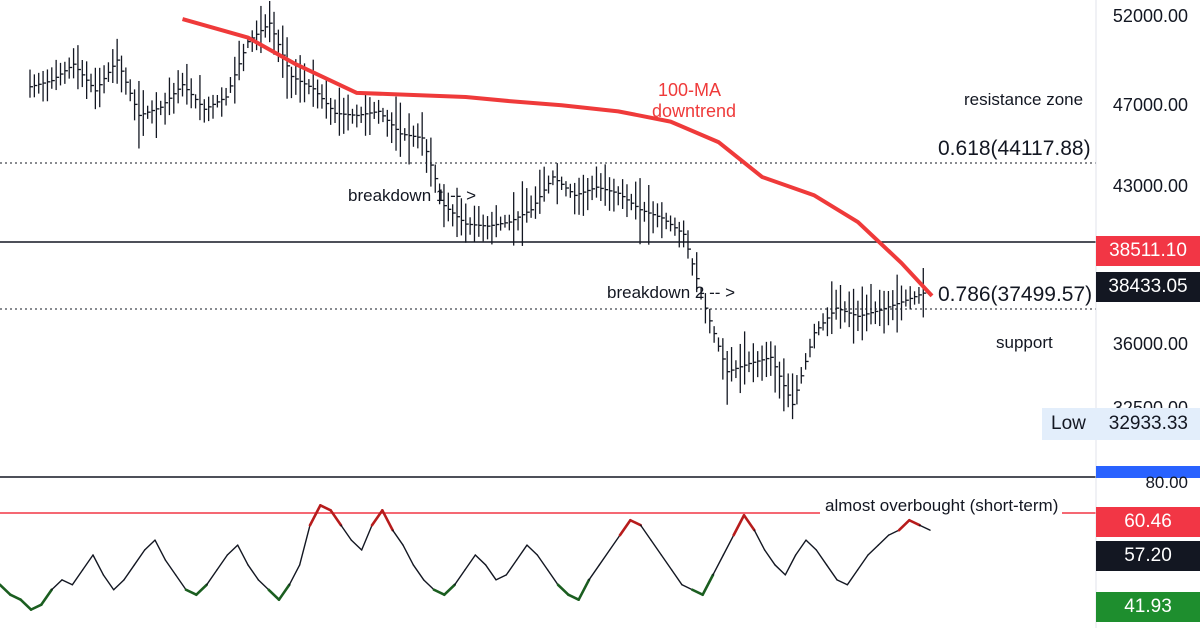 The height and width of the screenshot is (628, 1200). Describe the element at coordinates (1148, 556) in the screenshot. I see `rsi-current-tag: 57.20` at that location.